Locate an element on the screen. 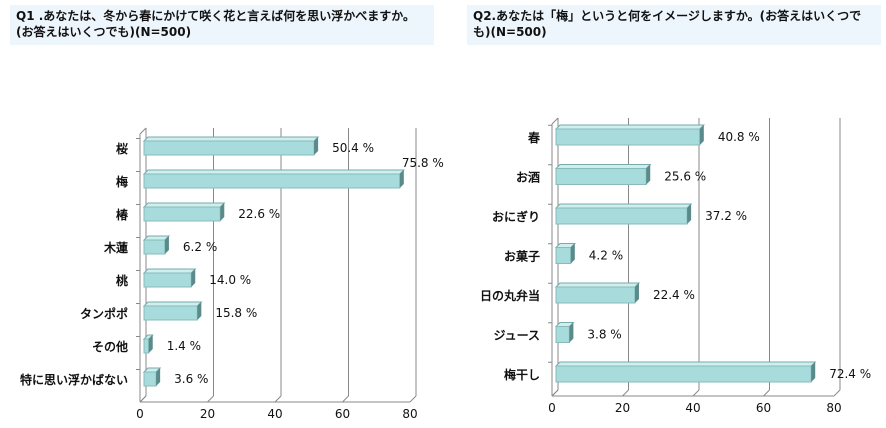 The image size is (886, 428). data-label: 14.0 % is located at coordinates (230, 280).